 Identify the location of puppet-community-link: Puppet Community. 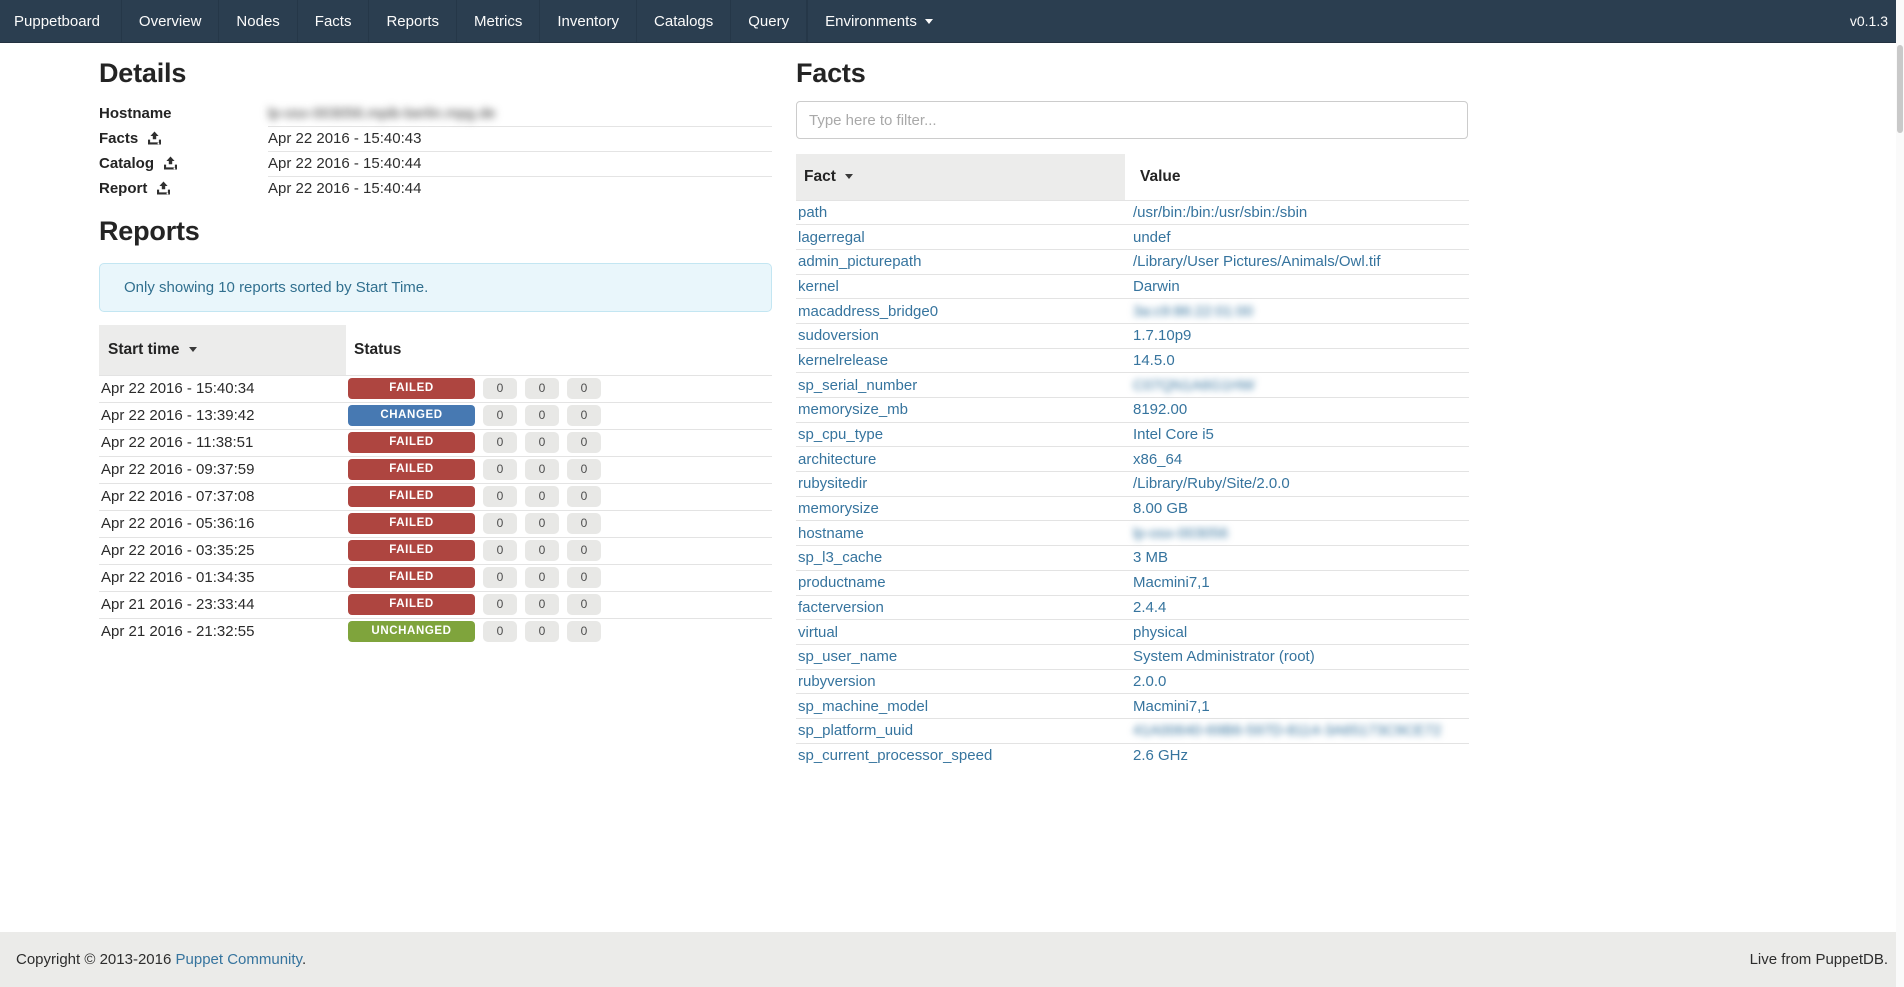
(238, 959).